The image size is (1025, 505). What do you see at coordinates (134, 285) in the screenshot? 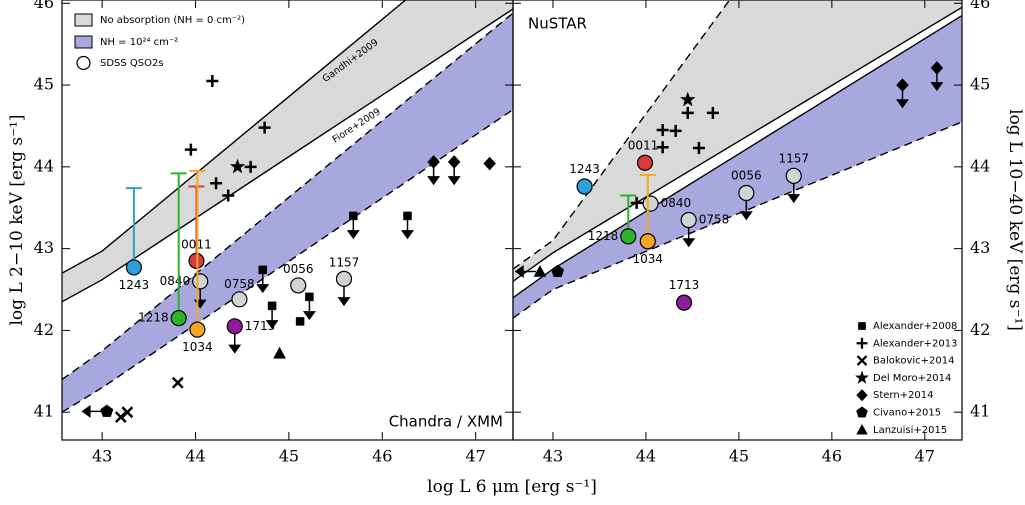
I see `point-label: 1243` at bounding box center [134, 285].